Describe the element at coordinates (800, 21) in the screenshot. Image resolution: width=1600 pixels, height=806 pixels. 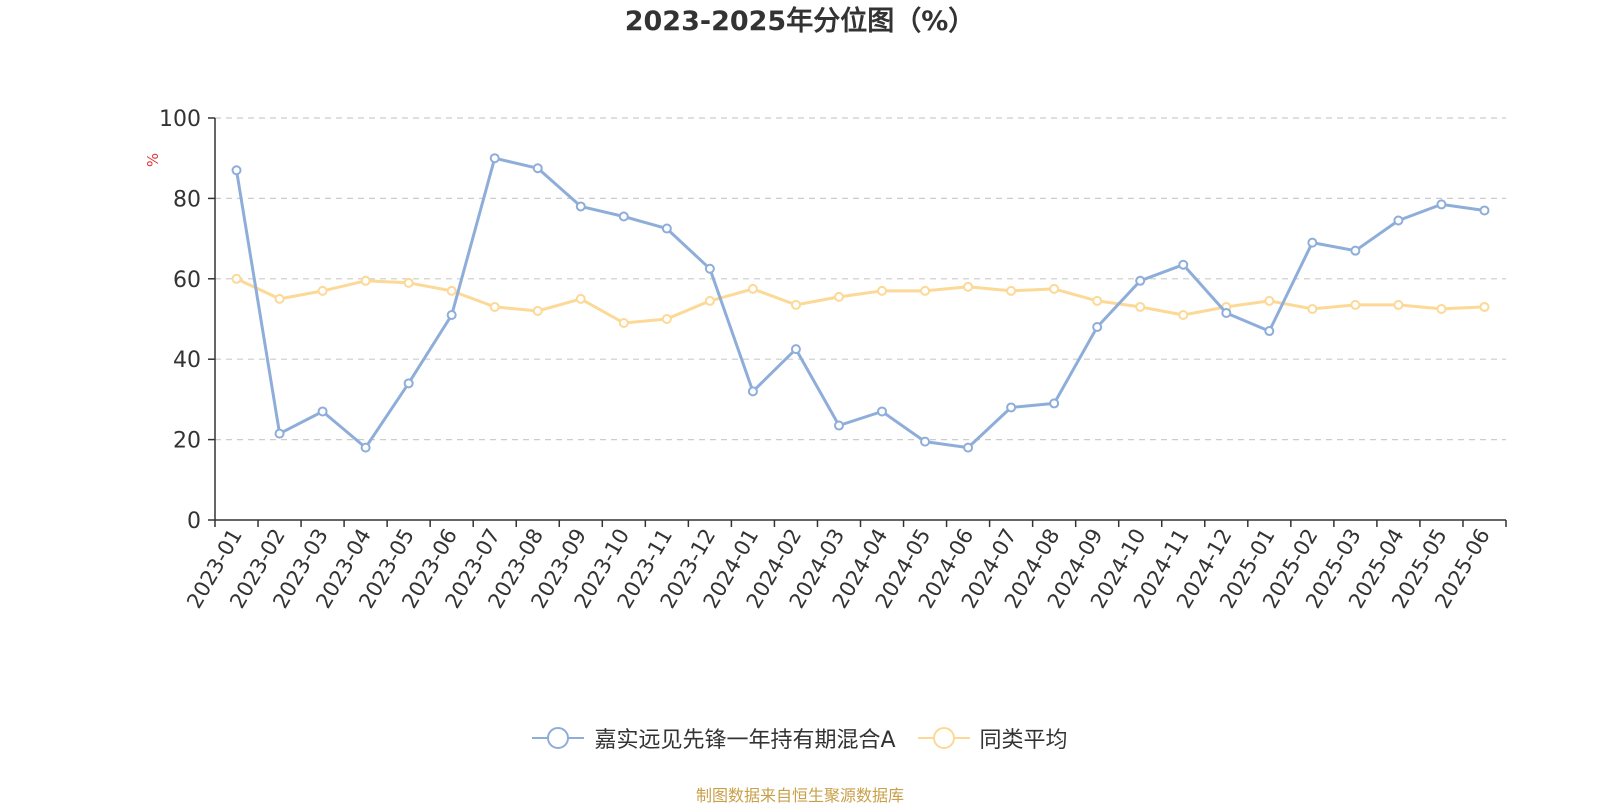
I see `chart-title: 2023-2025年分位图（%）` at that location.